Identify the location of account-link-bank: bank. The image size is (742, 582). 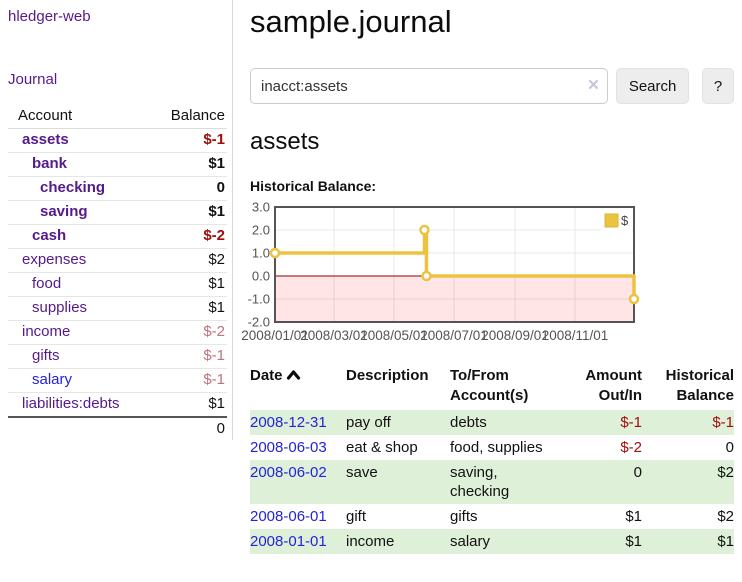
(50, 163).